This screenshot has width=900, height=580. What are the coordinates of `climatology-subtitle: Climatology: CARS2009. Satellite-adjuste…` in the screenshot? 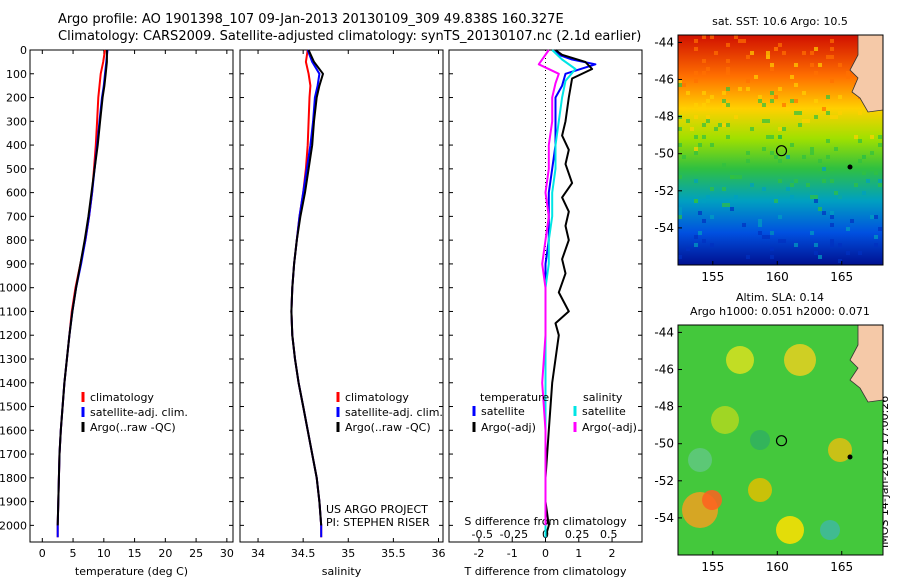 It's located at (350, 36).